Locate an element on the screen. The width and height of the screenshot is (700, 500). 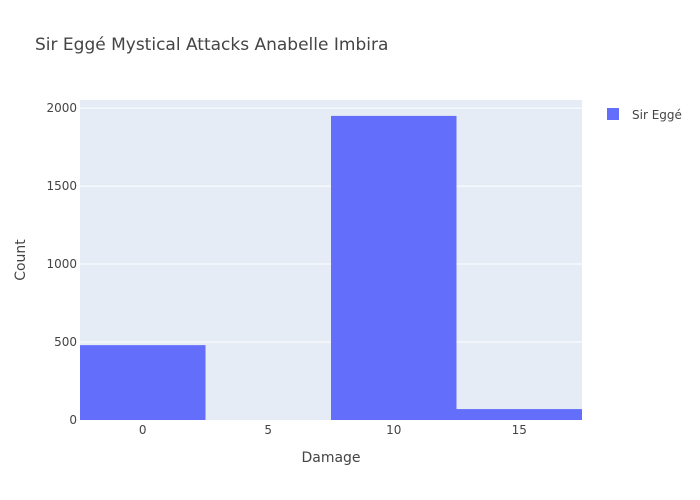
x-tick-label: 5 is located at coordinates (268, 430).